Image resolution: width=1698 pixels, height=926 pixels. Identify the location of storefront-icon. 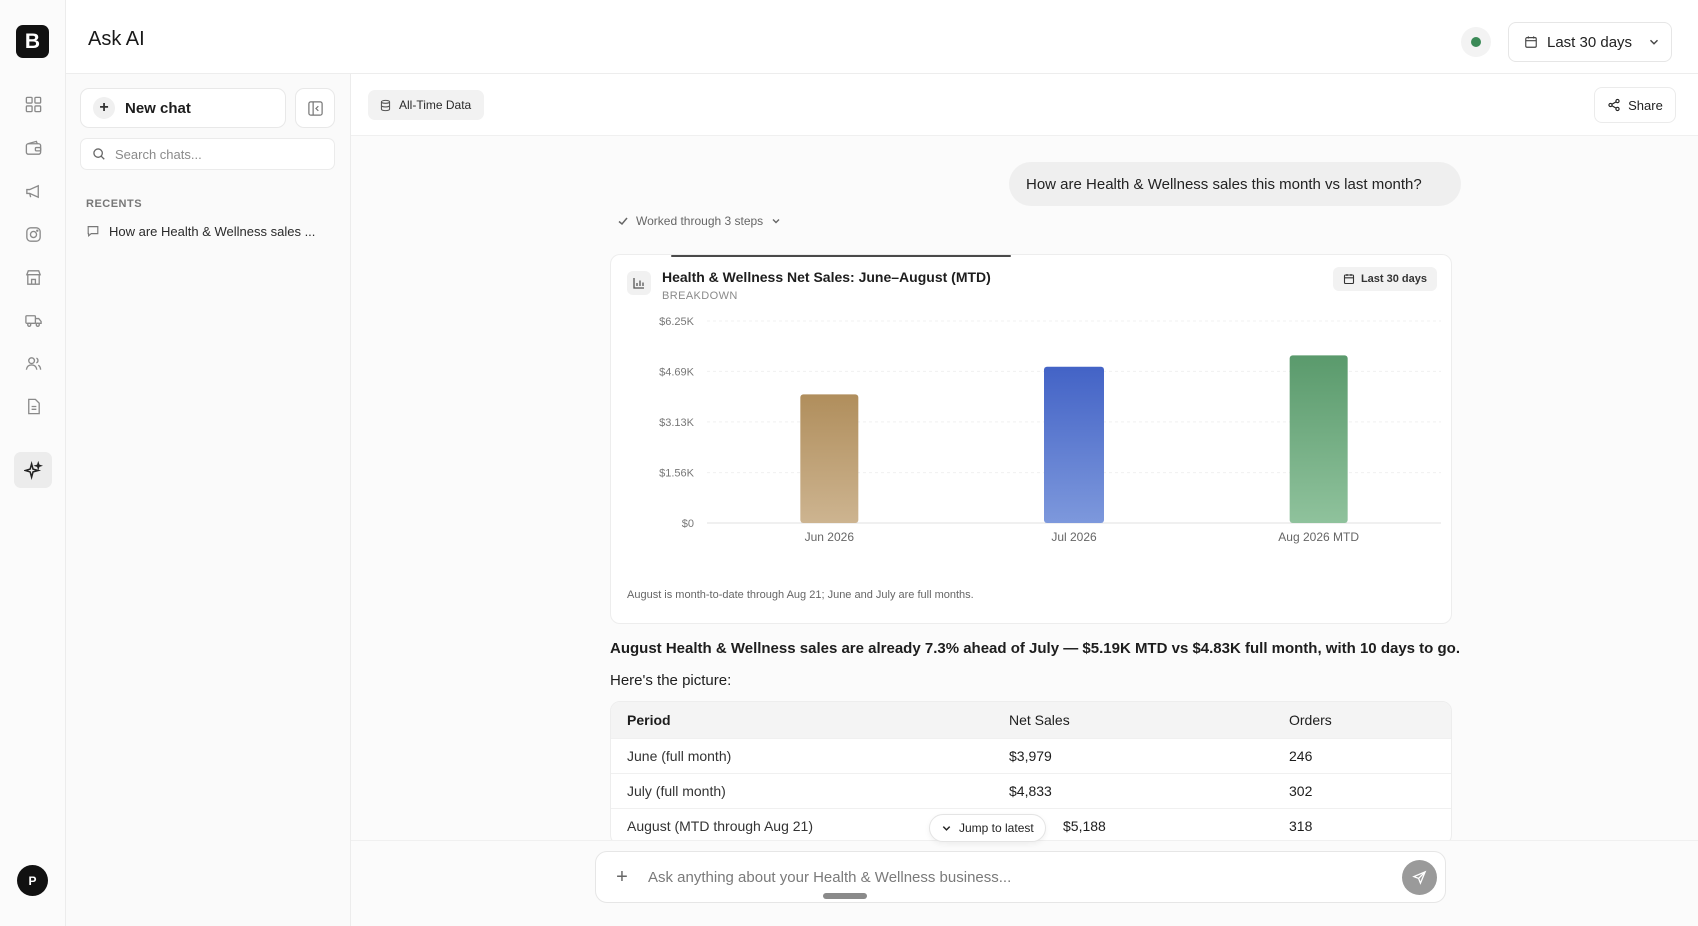
(33, 277).